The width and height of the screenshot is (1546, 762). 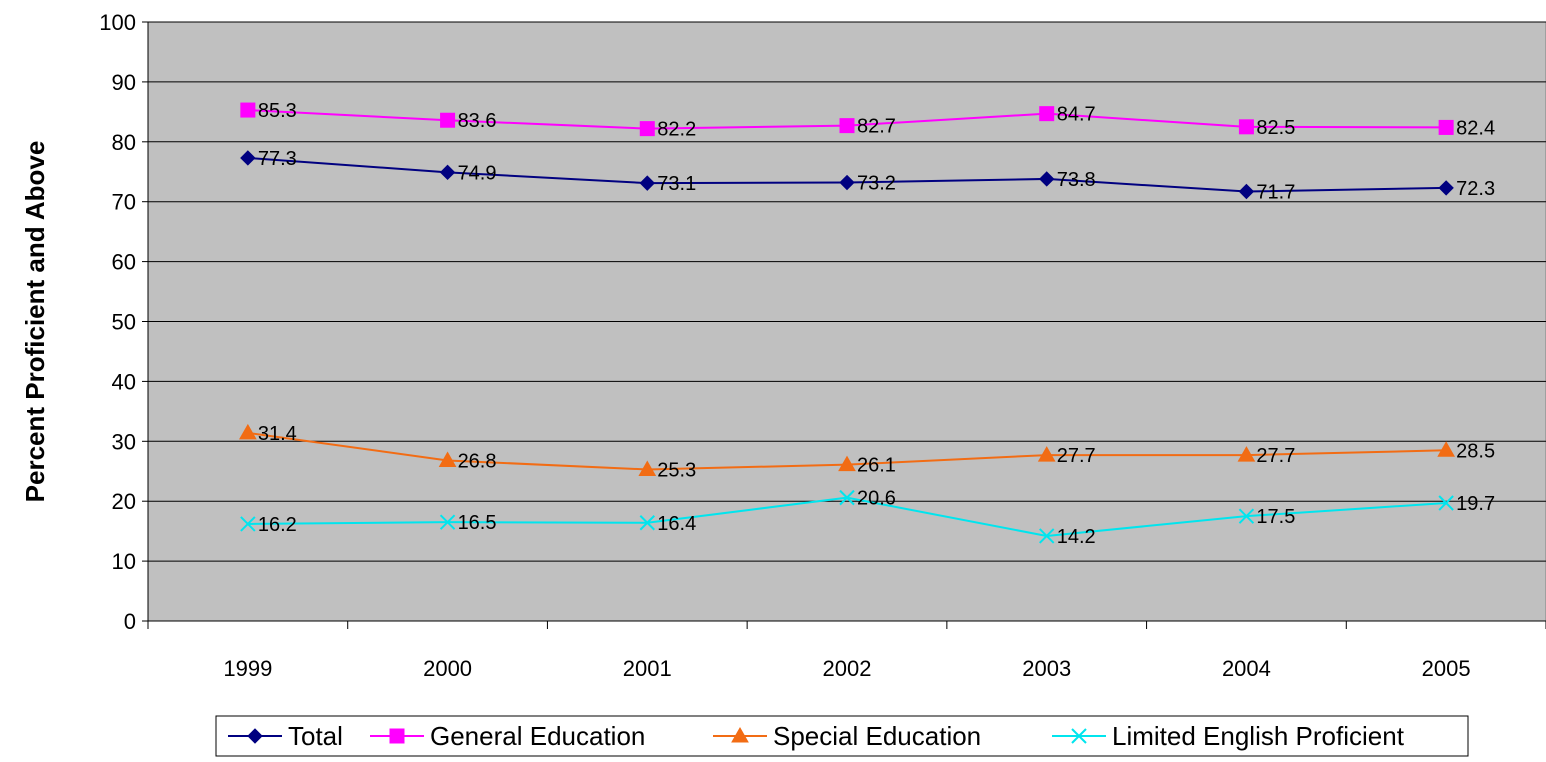 I want to click on series-special-education: 31.4 26.8 25.3 26.1 27.7 27.7 28.5, so click(x=866, y=452).